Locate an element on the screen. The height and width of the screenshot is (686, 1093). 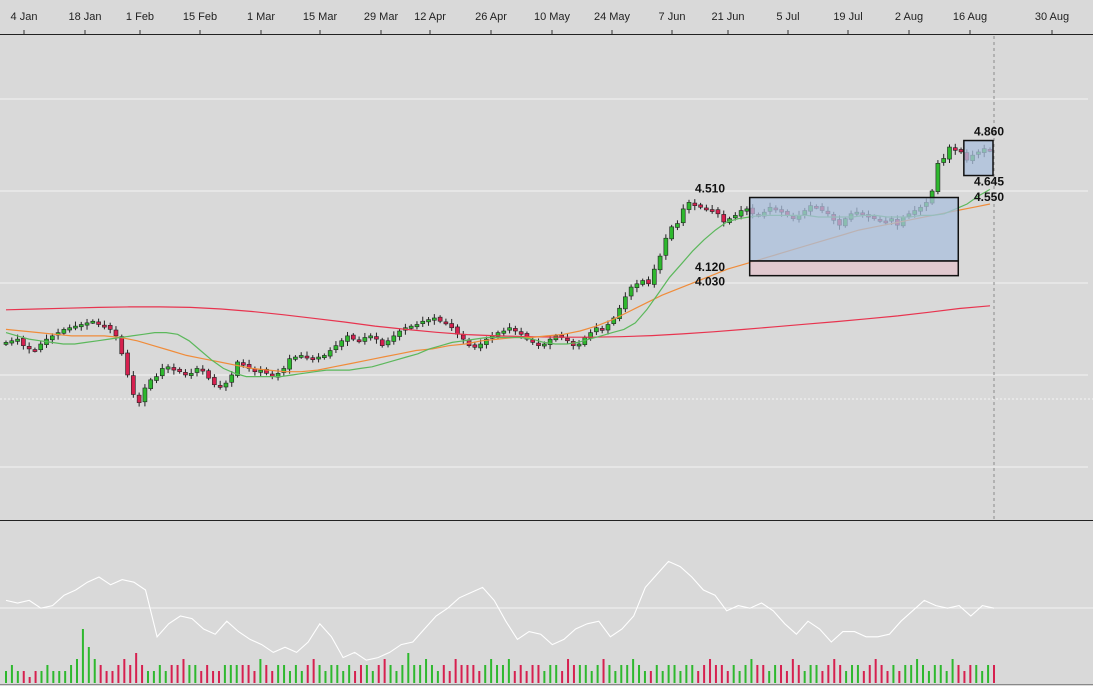
date-label: 15 Feb is located at coordinates (200, 17).